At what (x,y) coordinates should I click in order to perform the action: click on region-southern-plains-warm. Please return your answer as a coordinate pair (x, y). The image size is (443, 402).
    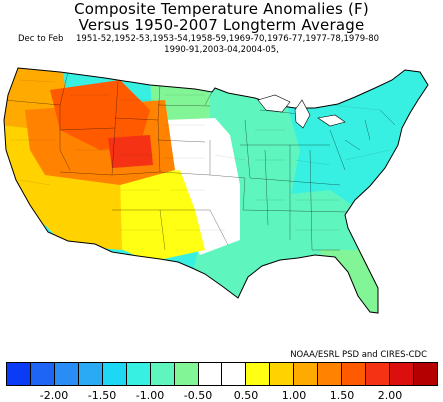
    Looking at the image, I should click on (158, 216).